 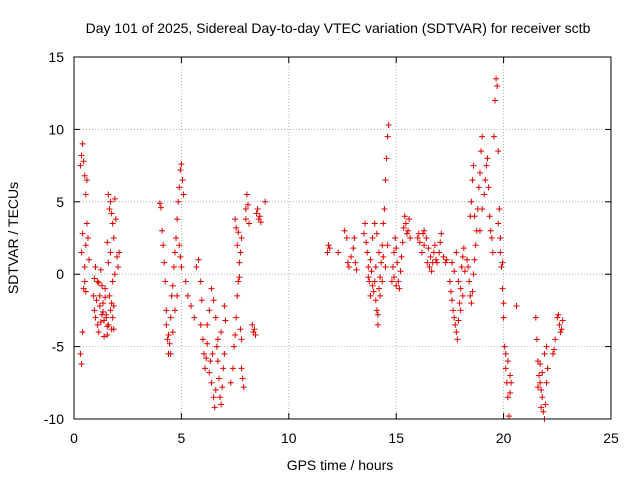 What do you see at coordinates (54, 419) in the screenshot?
I see `y-tick-label: -10` at bounding box center [54, 419].